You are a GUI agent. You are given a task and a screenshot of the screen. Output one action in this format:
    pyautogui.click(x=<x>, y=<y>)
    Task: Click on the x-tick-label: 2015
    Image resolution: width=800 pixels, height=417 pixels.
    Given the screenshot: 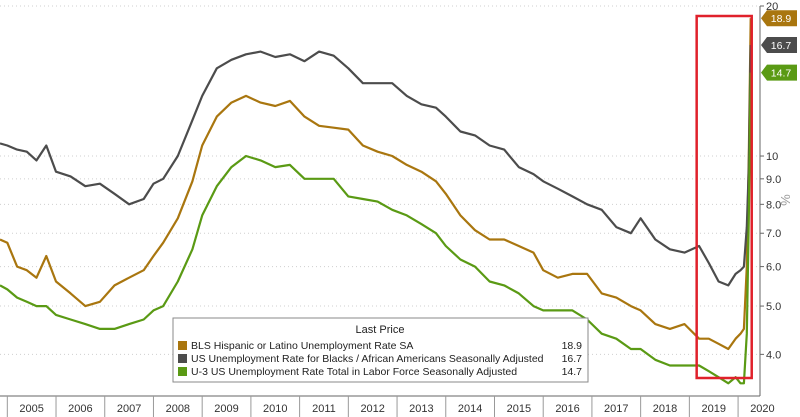 What is the action you would take?
    pyautogui.click(x=519, y=409)
    